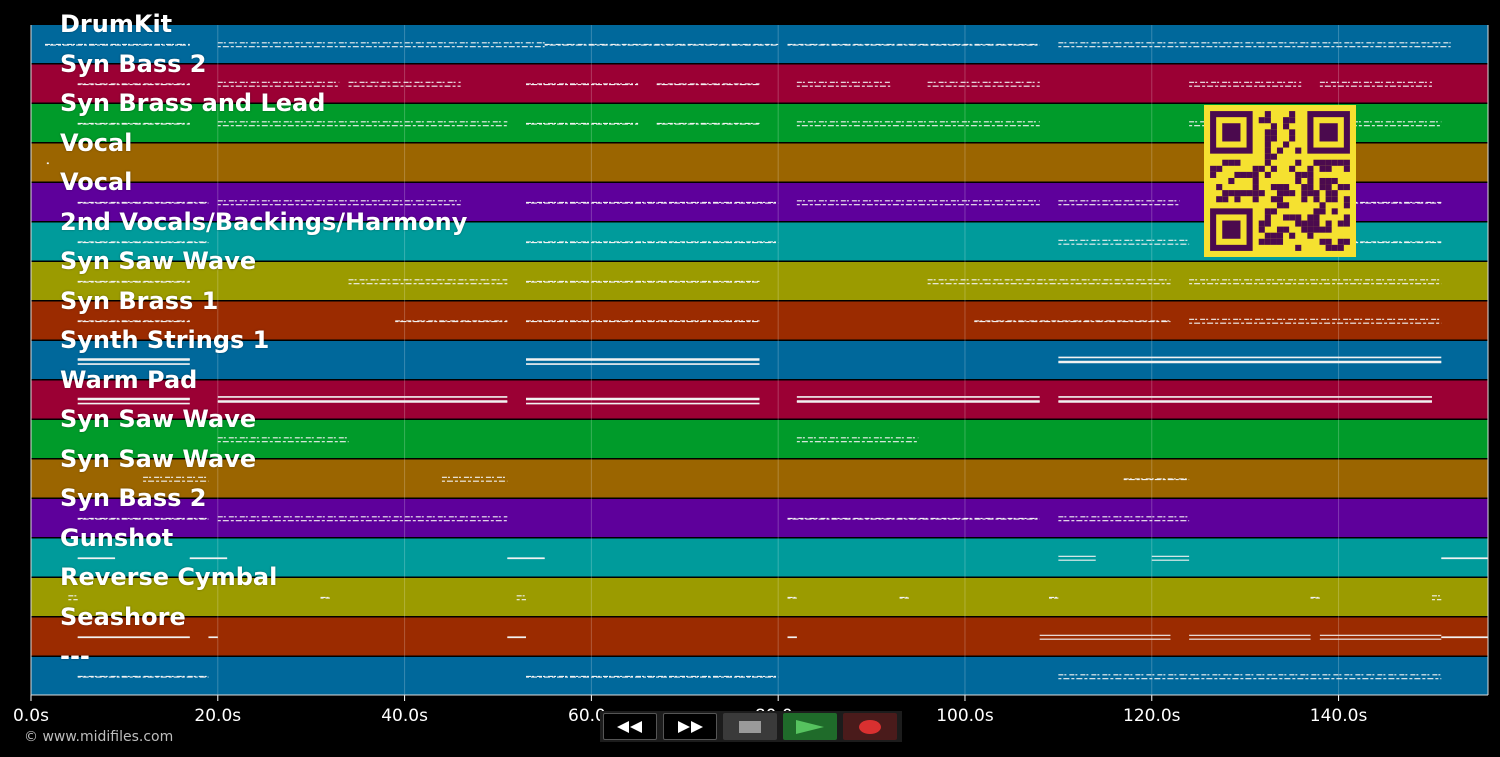 This screenshot has height=757, width=1500. I want to click on axis-tick-label: 140.0s, so click(1338, 716).